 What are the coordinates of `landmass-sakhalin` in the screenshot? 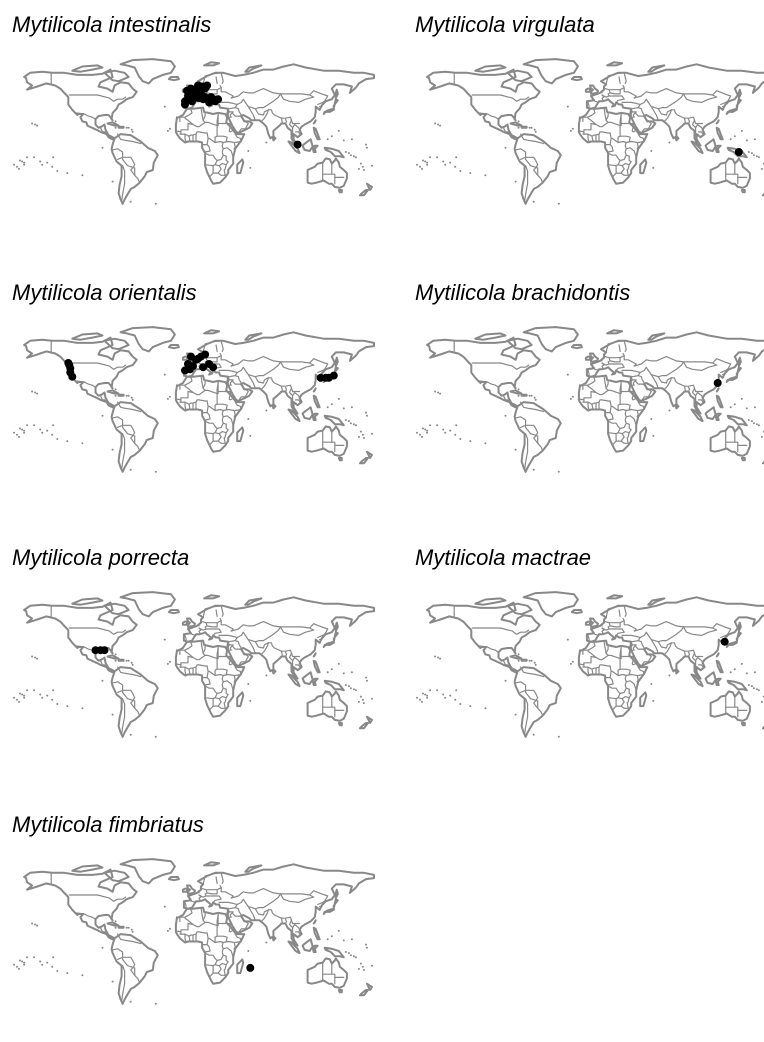 It's located at (740, 362).